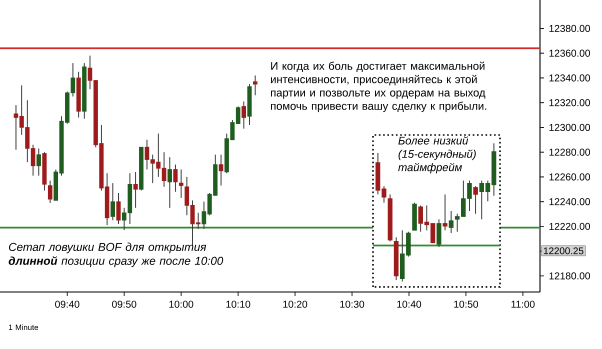 The width and height of the screenshot is (602, 349). Describe the element at coordinates (181, 304) in the screenshot. I see `x-tick-label: 10:00` at that location.